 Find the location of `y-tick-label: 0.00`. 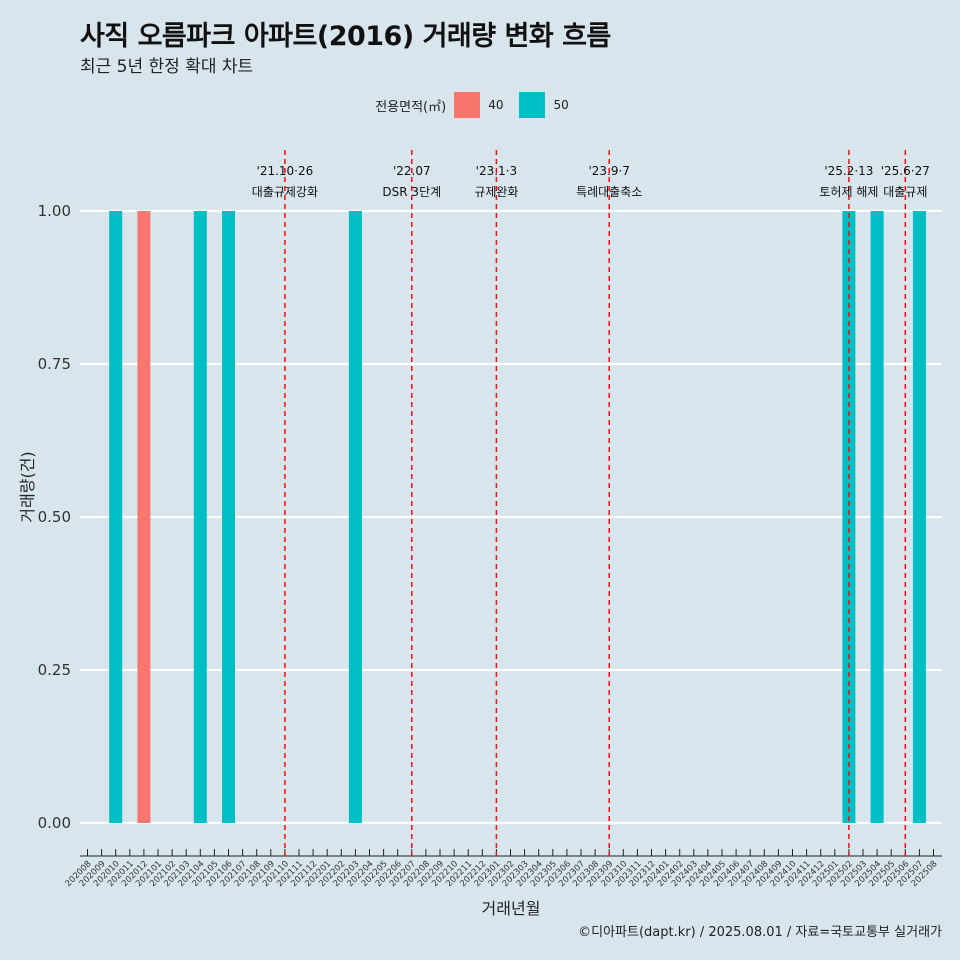

y-tick-label: 0.00 is located at coordinates (54, 823).